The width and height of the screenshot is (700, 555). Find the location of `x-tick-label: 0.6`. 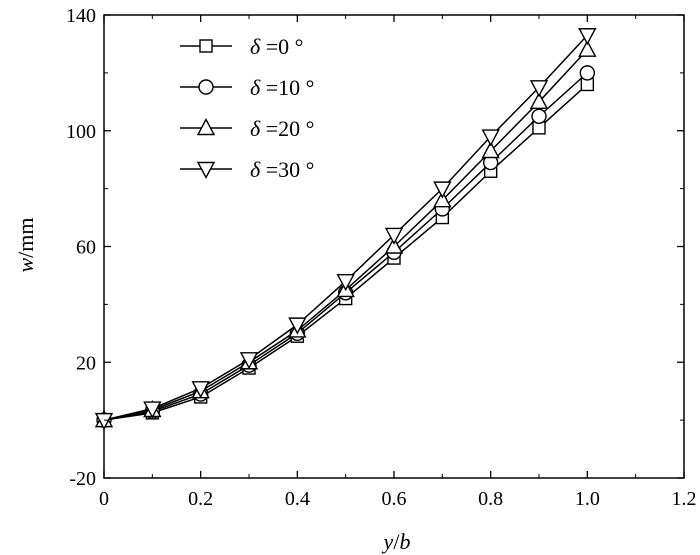

x-tick-label: 0.6 is located at coordinates (394, 499).